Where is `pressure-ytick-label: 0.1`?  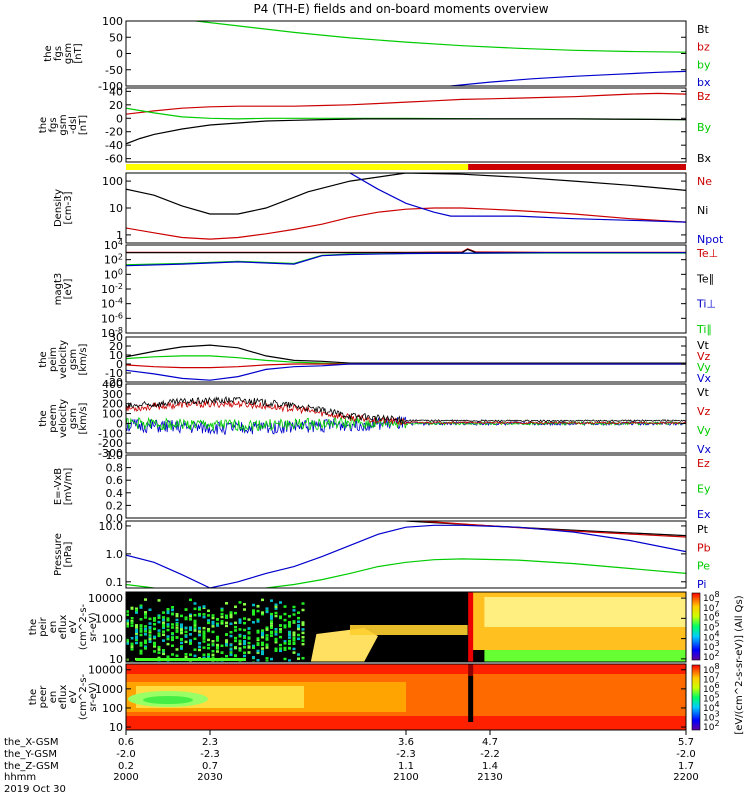
pressure-ytick-label: 0.1 is located at coordinates (115, 582).